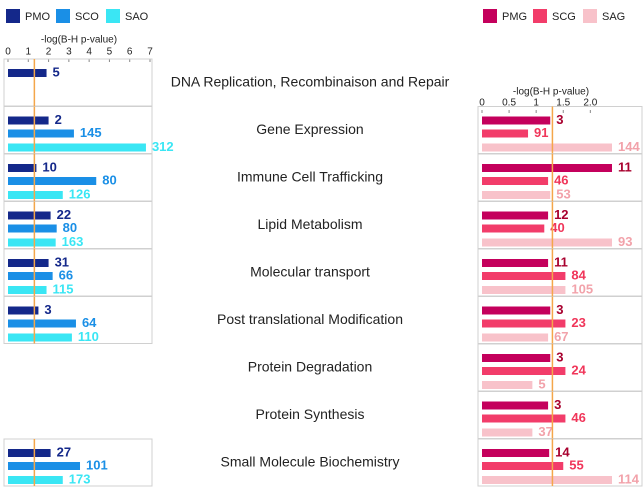 This screenshot has width=643, height=496. I want to click on legend-label: SCO, so click(87, 17).